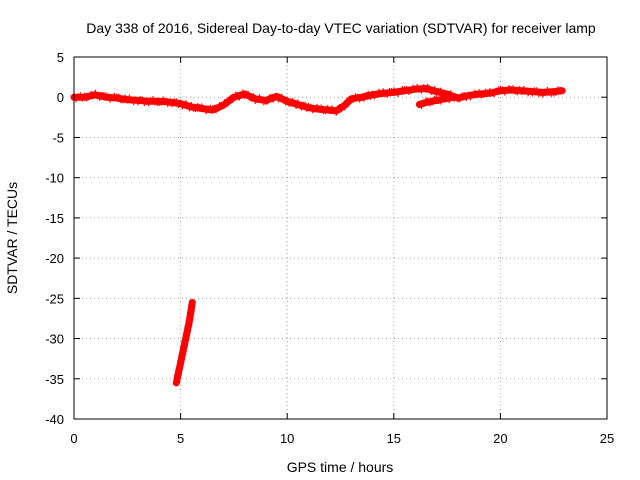  What do you see at coordinates (73, 438) in the screenshot?
I see `x-tick-label: 0` at bounding box center [73, 438].